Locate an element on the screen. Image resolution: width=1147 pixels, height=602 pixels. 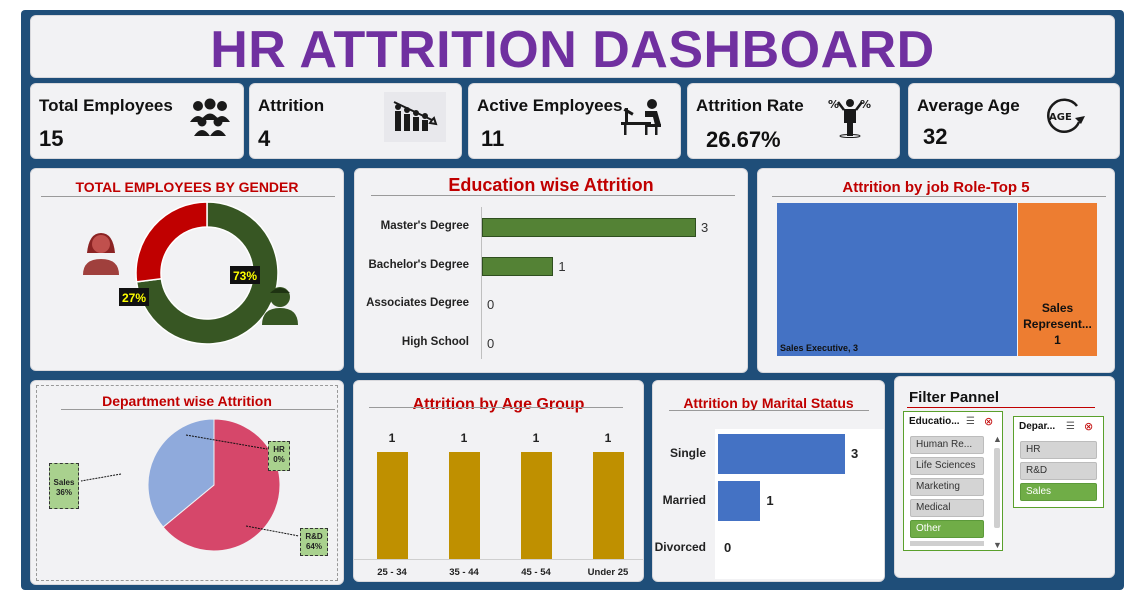
department-title: Department wise Attrition is located at coordinates (187, 401).